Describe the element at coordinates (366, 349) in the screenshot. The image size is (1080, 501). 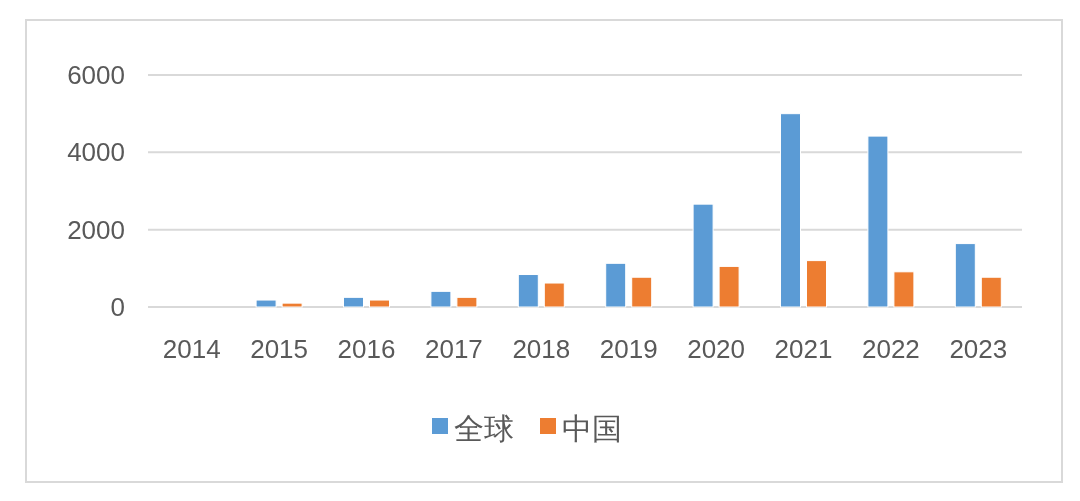
I see `x-tick-label: 2016` at that location.